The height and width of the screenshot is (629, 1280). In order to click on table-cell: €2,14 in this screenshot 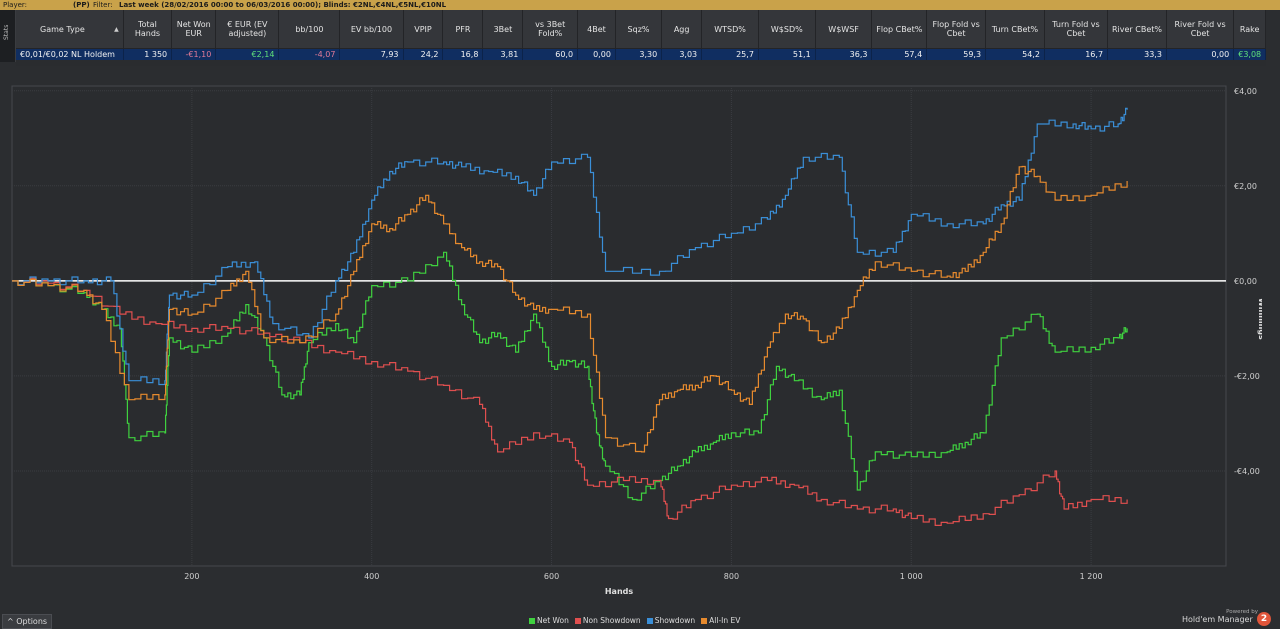, I will do `click(247, 54)`.